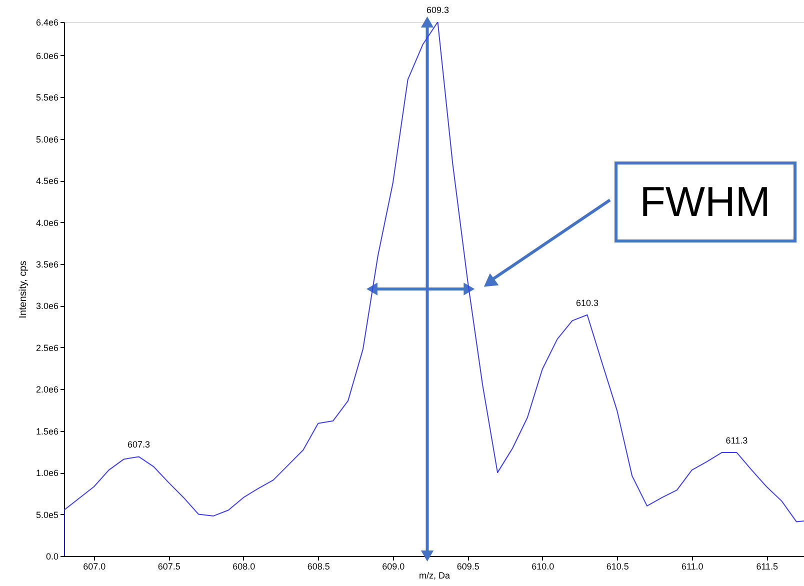 The image size is (804, 586). What do you see at coordinates (47, 55) in the screenshot?
I see `y-tick-label: 6.0e6` at bounding box center [47, 55].